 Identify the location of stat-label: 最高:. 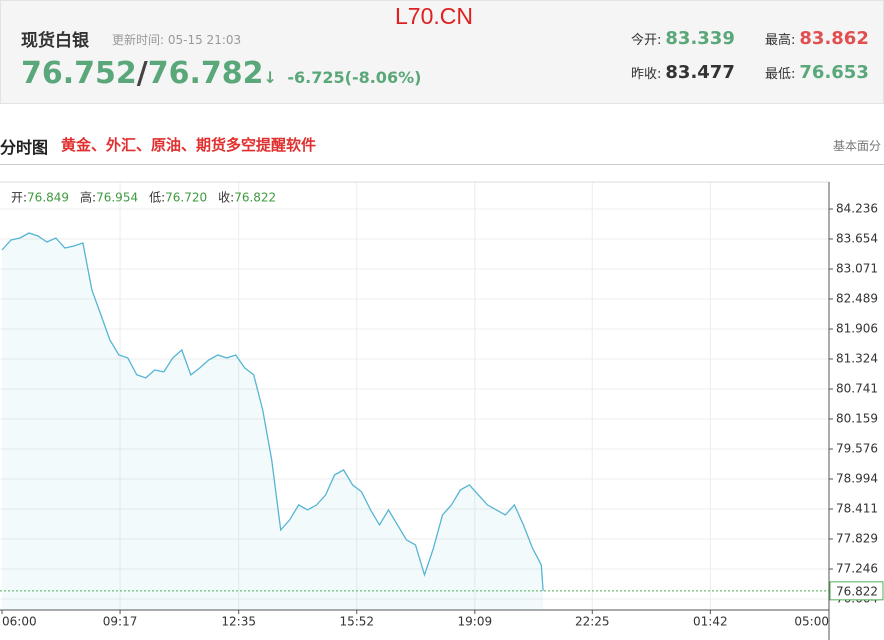
(780, 40).